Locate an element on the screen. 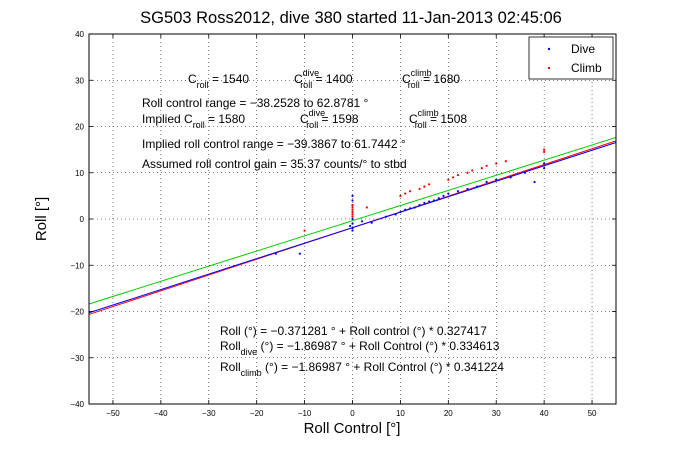 The width and height of the screenshot is (681, 454). y-tick-label: 20 is located at coordinates (79, 127).